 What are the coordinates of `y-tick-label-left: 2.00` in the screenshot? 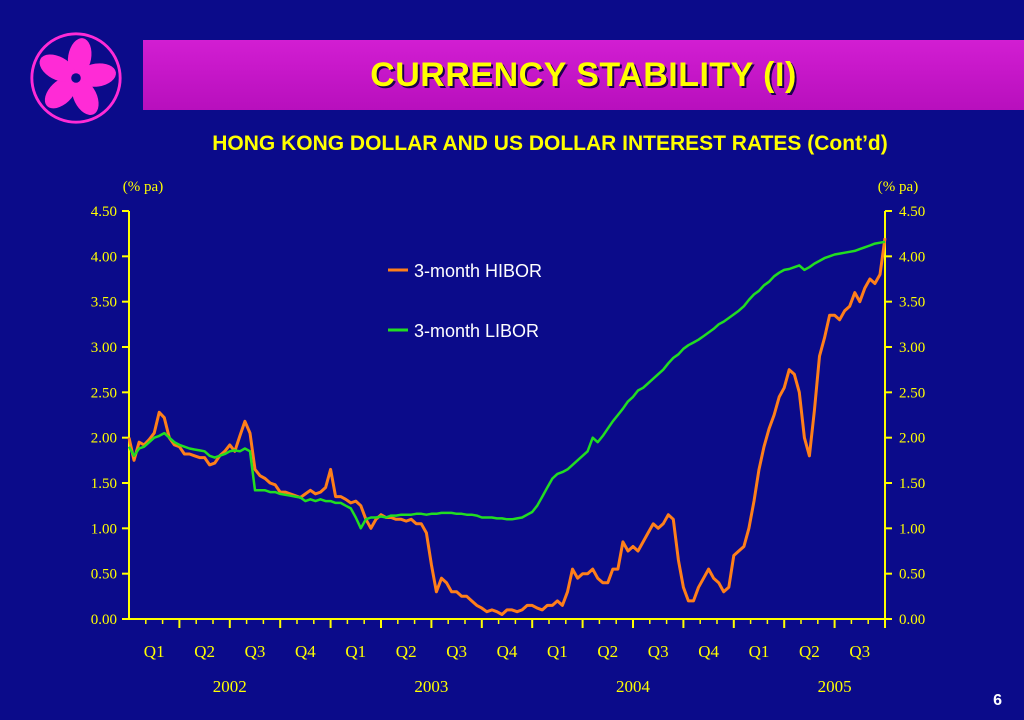 It's located at (104, 439).